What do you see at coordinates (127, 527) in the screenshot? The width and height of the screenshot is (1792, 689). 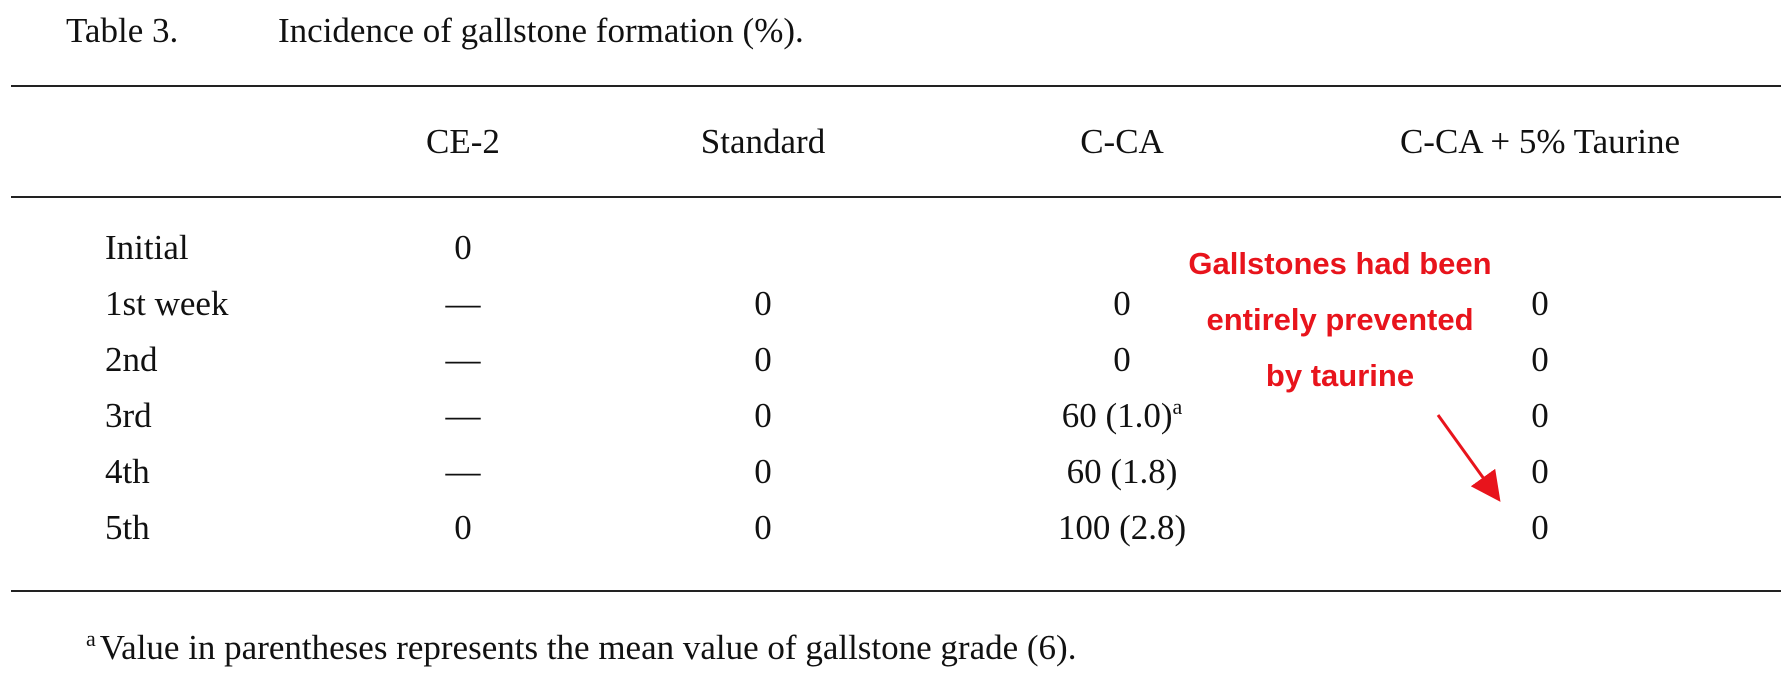 I see `row-label: 5th` at bounding box center [127, 527].